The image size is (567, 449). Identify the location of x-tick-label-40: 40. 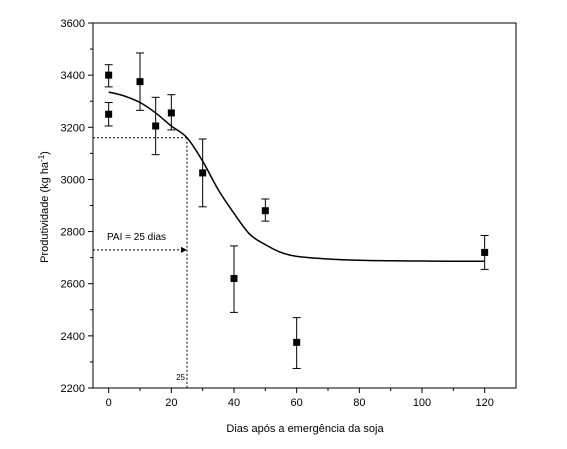
(234, 403).